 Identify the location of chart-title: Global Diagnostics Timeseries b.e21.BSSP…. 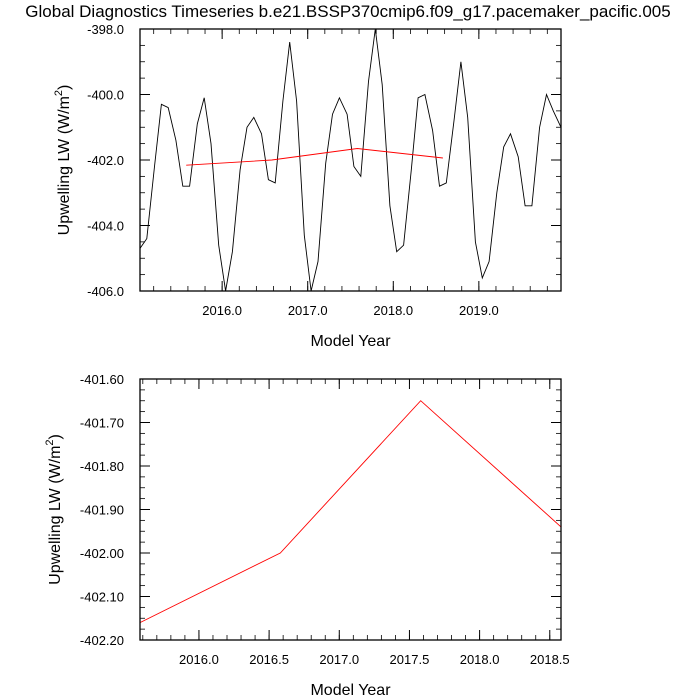
(347, 11).